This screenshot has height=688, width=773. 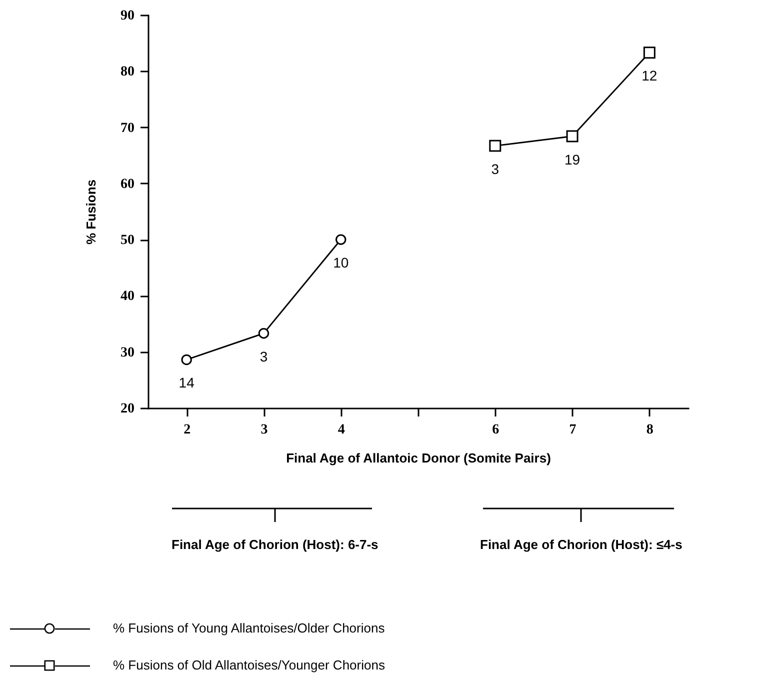 What do you see at coordinates (572, 430) in the screenshot?
I see `x-tick-label: 7` at bounding box center [572, 430].